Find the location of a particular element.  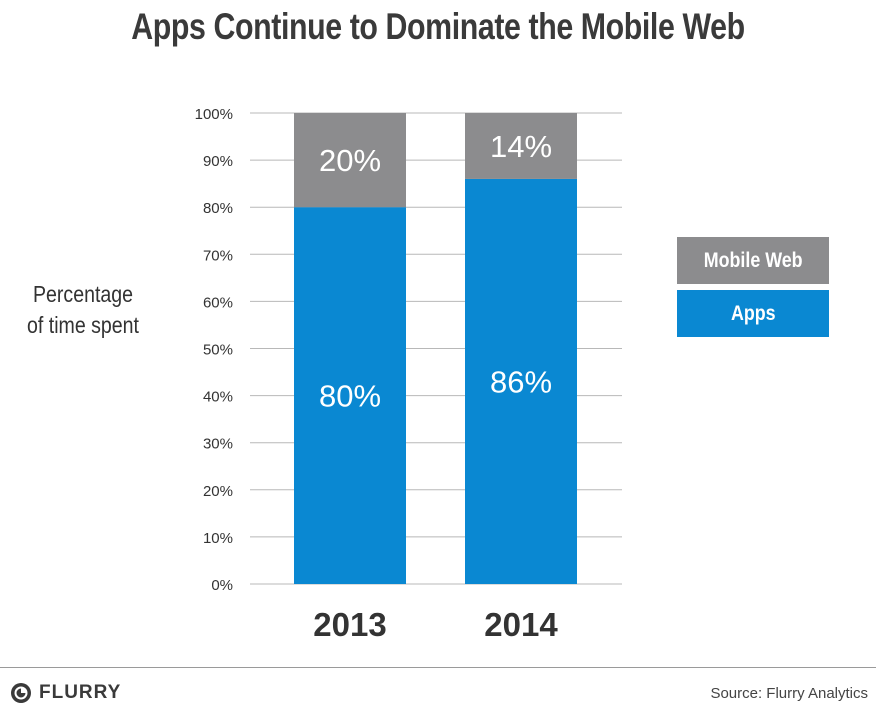

y-axis-label-line-2: of time spent is located at coordinates (83, 325).